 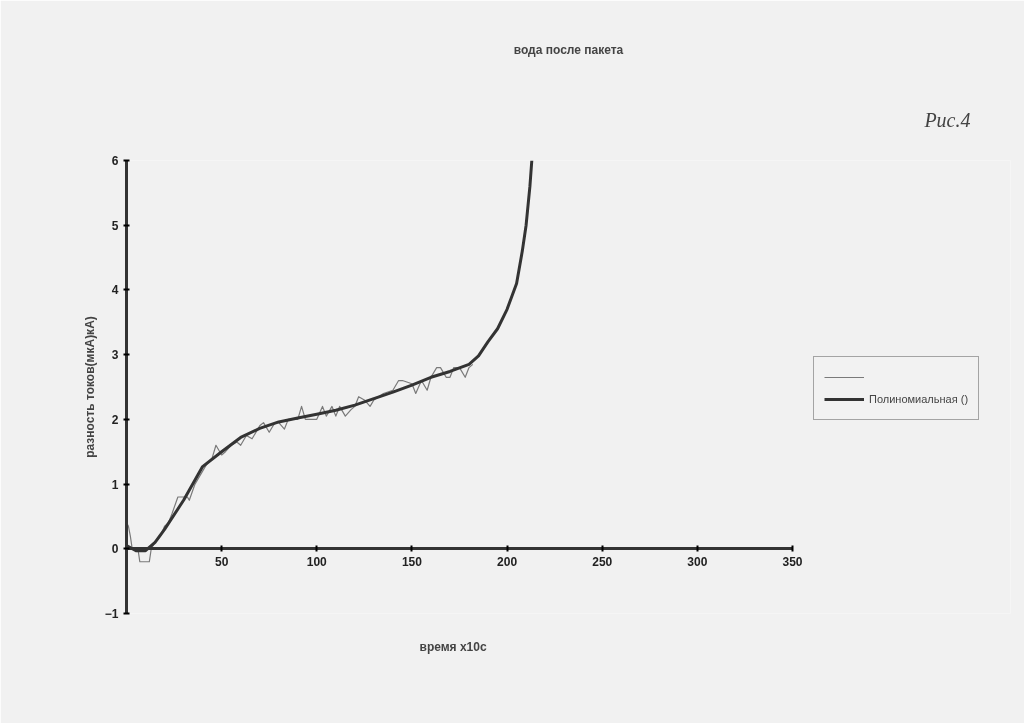 I want to click on x-tick-label: 150, so click(x=412, y=561).